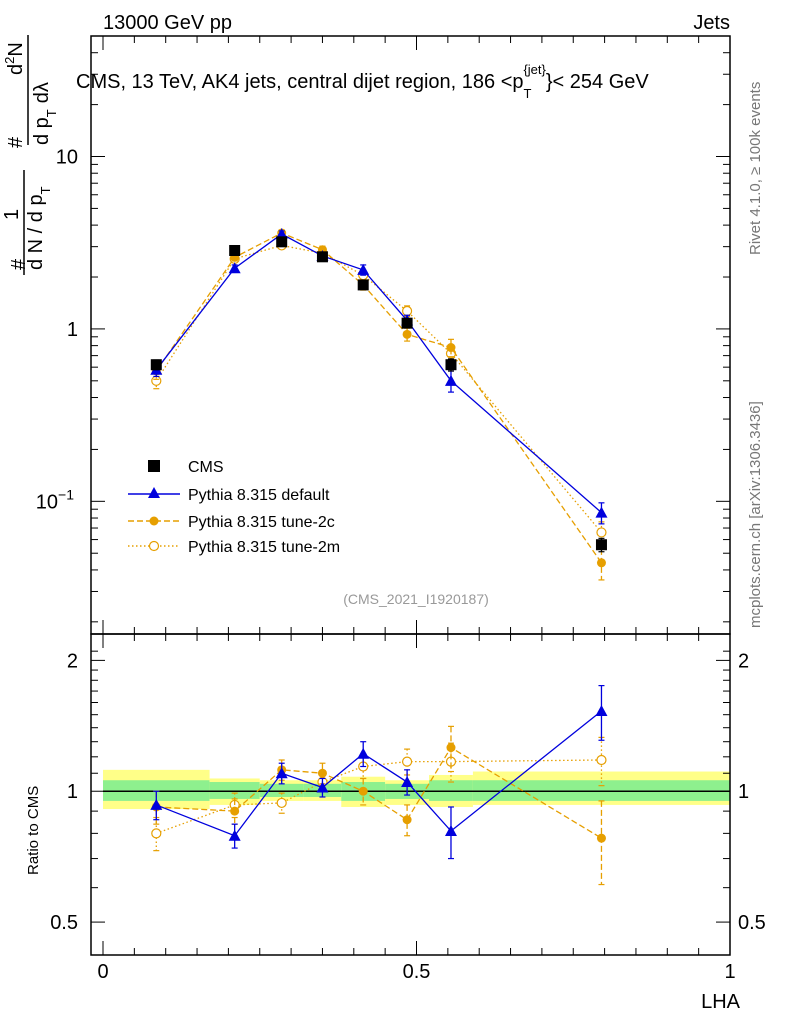  Describe the element at coordinates (64, 923) in the screenshot. I see `ratio-ytick-label-left-0: 0.5` at that location.